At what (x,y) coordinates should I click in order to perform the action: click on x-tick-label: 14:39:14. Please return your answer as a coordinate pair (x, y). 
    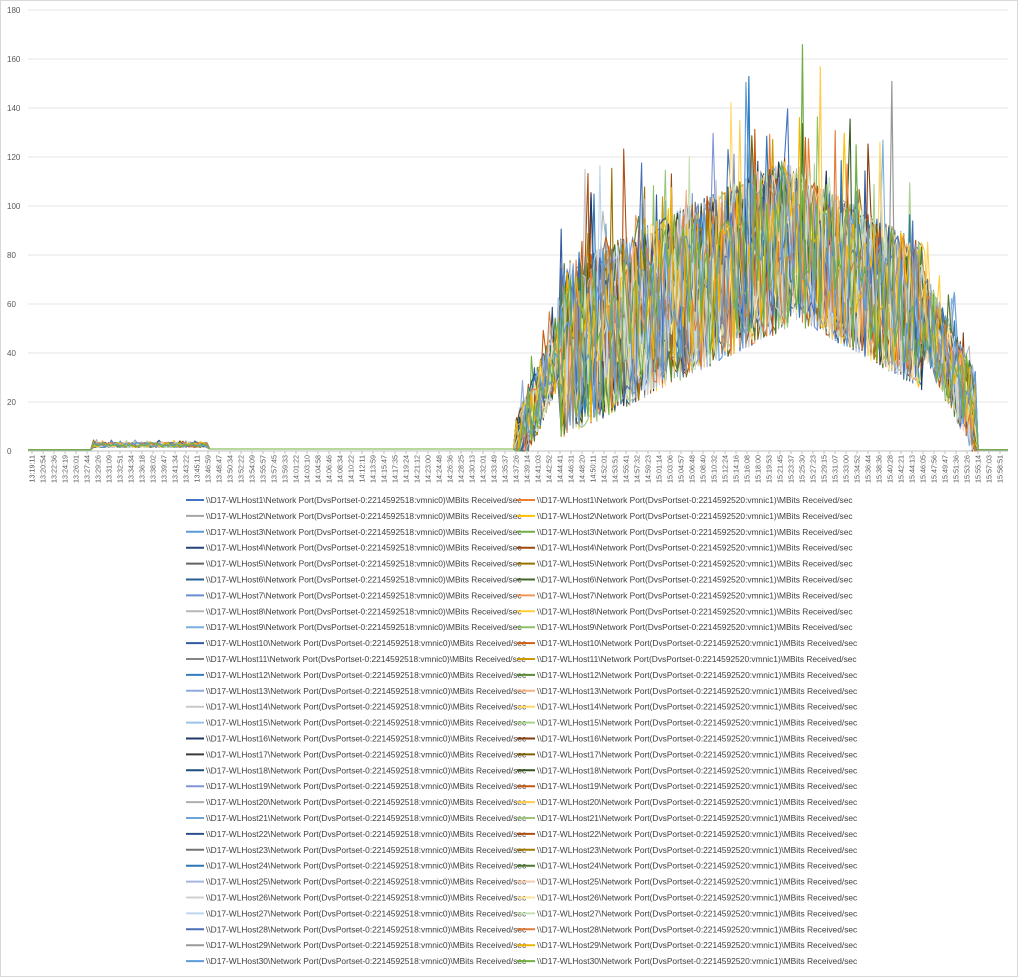
    Looking at the image, I should click on (527, 469).